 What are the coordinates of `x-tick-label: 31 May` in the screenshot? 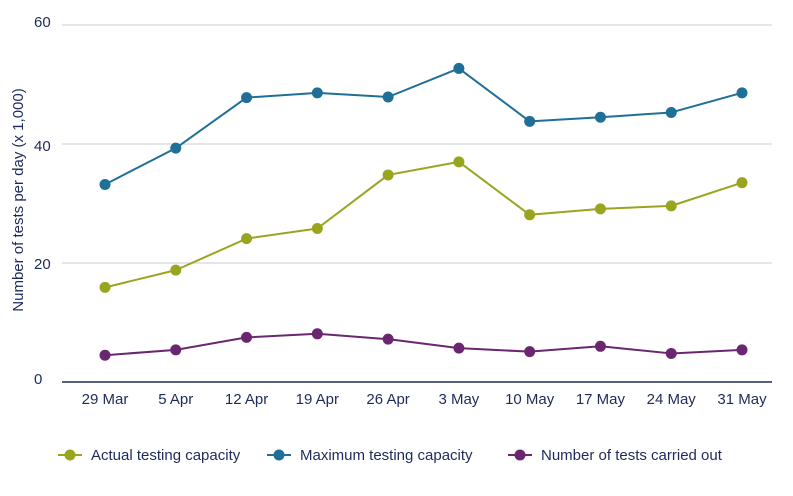 It's located at (742, 399).